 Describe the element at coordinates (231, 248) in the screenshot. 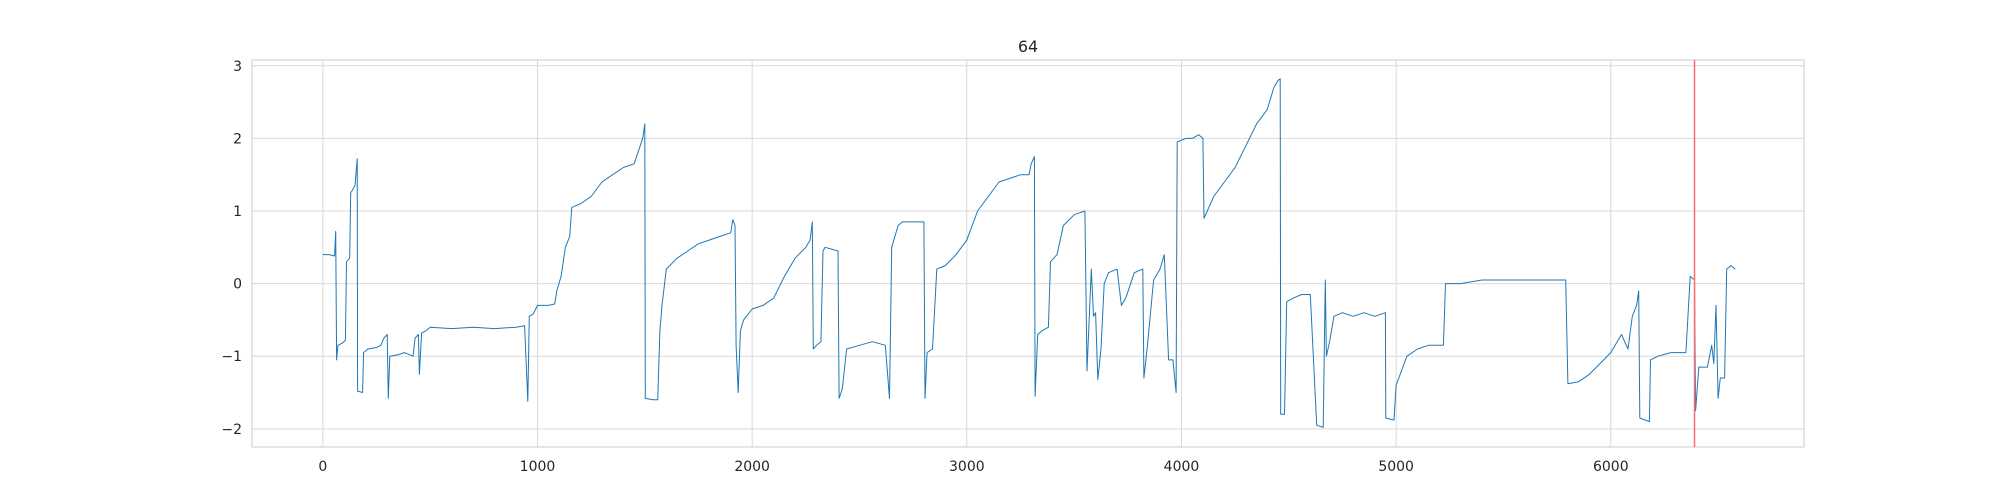

I see `y-axis-tick-labels: −2 −1 0 1 2 3` at that location.